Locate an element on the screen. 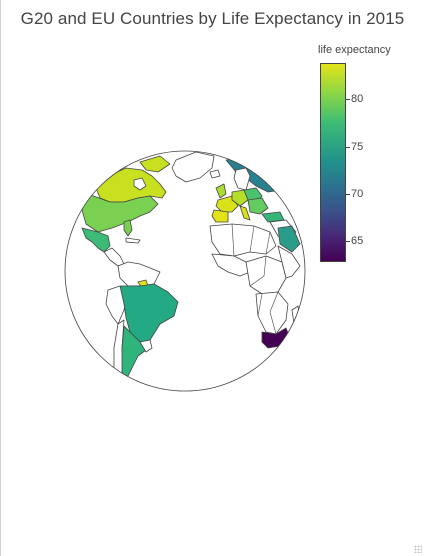 This screenshot has width=425, height=556. colorbar is located at coordinates (333, 162).